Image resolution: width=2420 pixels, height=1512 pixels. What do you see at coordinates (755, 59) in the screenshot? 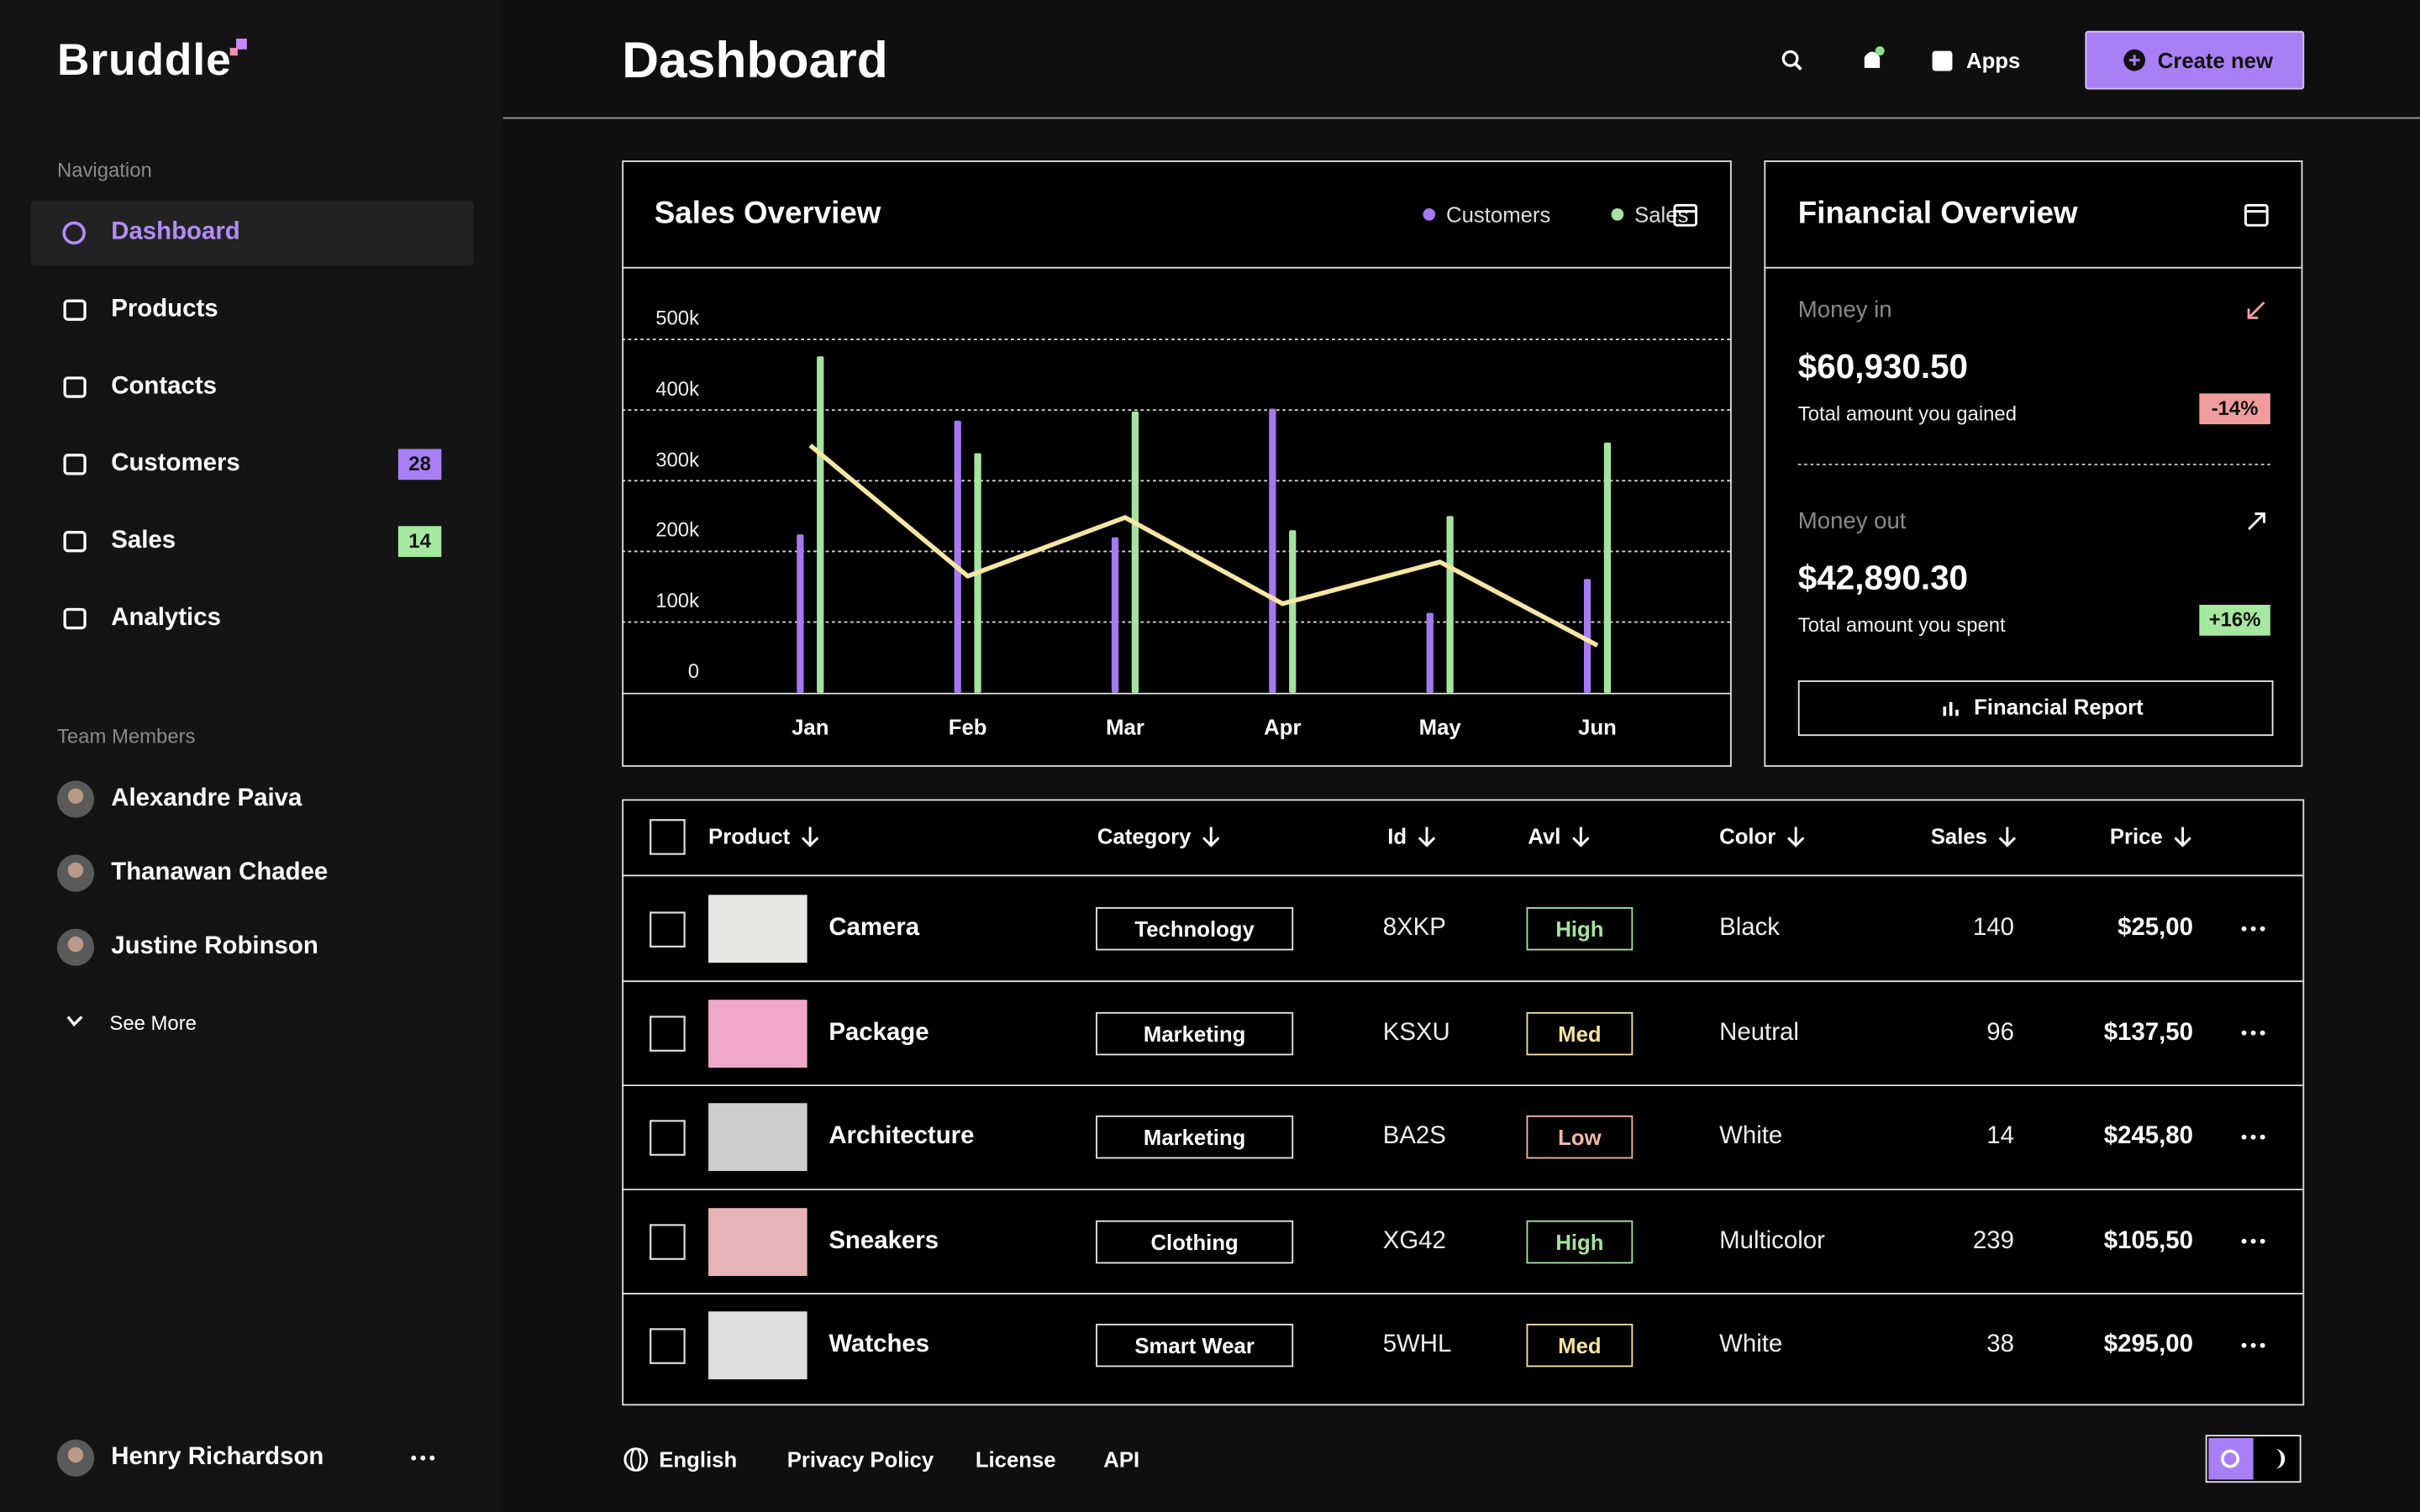
I see `page-title: Dashboard` at bounding box center [755, 59].